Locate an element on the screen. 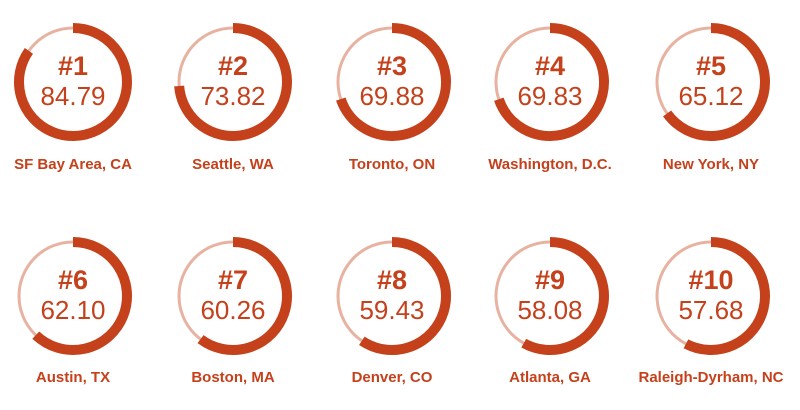 The height and width of the screenshot is (410, 800). rank-label: #6 is located at coordinates (73, 280).